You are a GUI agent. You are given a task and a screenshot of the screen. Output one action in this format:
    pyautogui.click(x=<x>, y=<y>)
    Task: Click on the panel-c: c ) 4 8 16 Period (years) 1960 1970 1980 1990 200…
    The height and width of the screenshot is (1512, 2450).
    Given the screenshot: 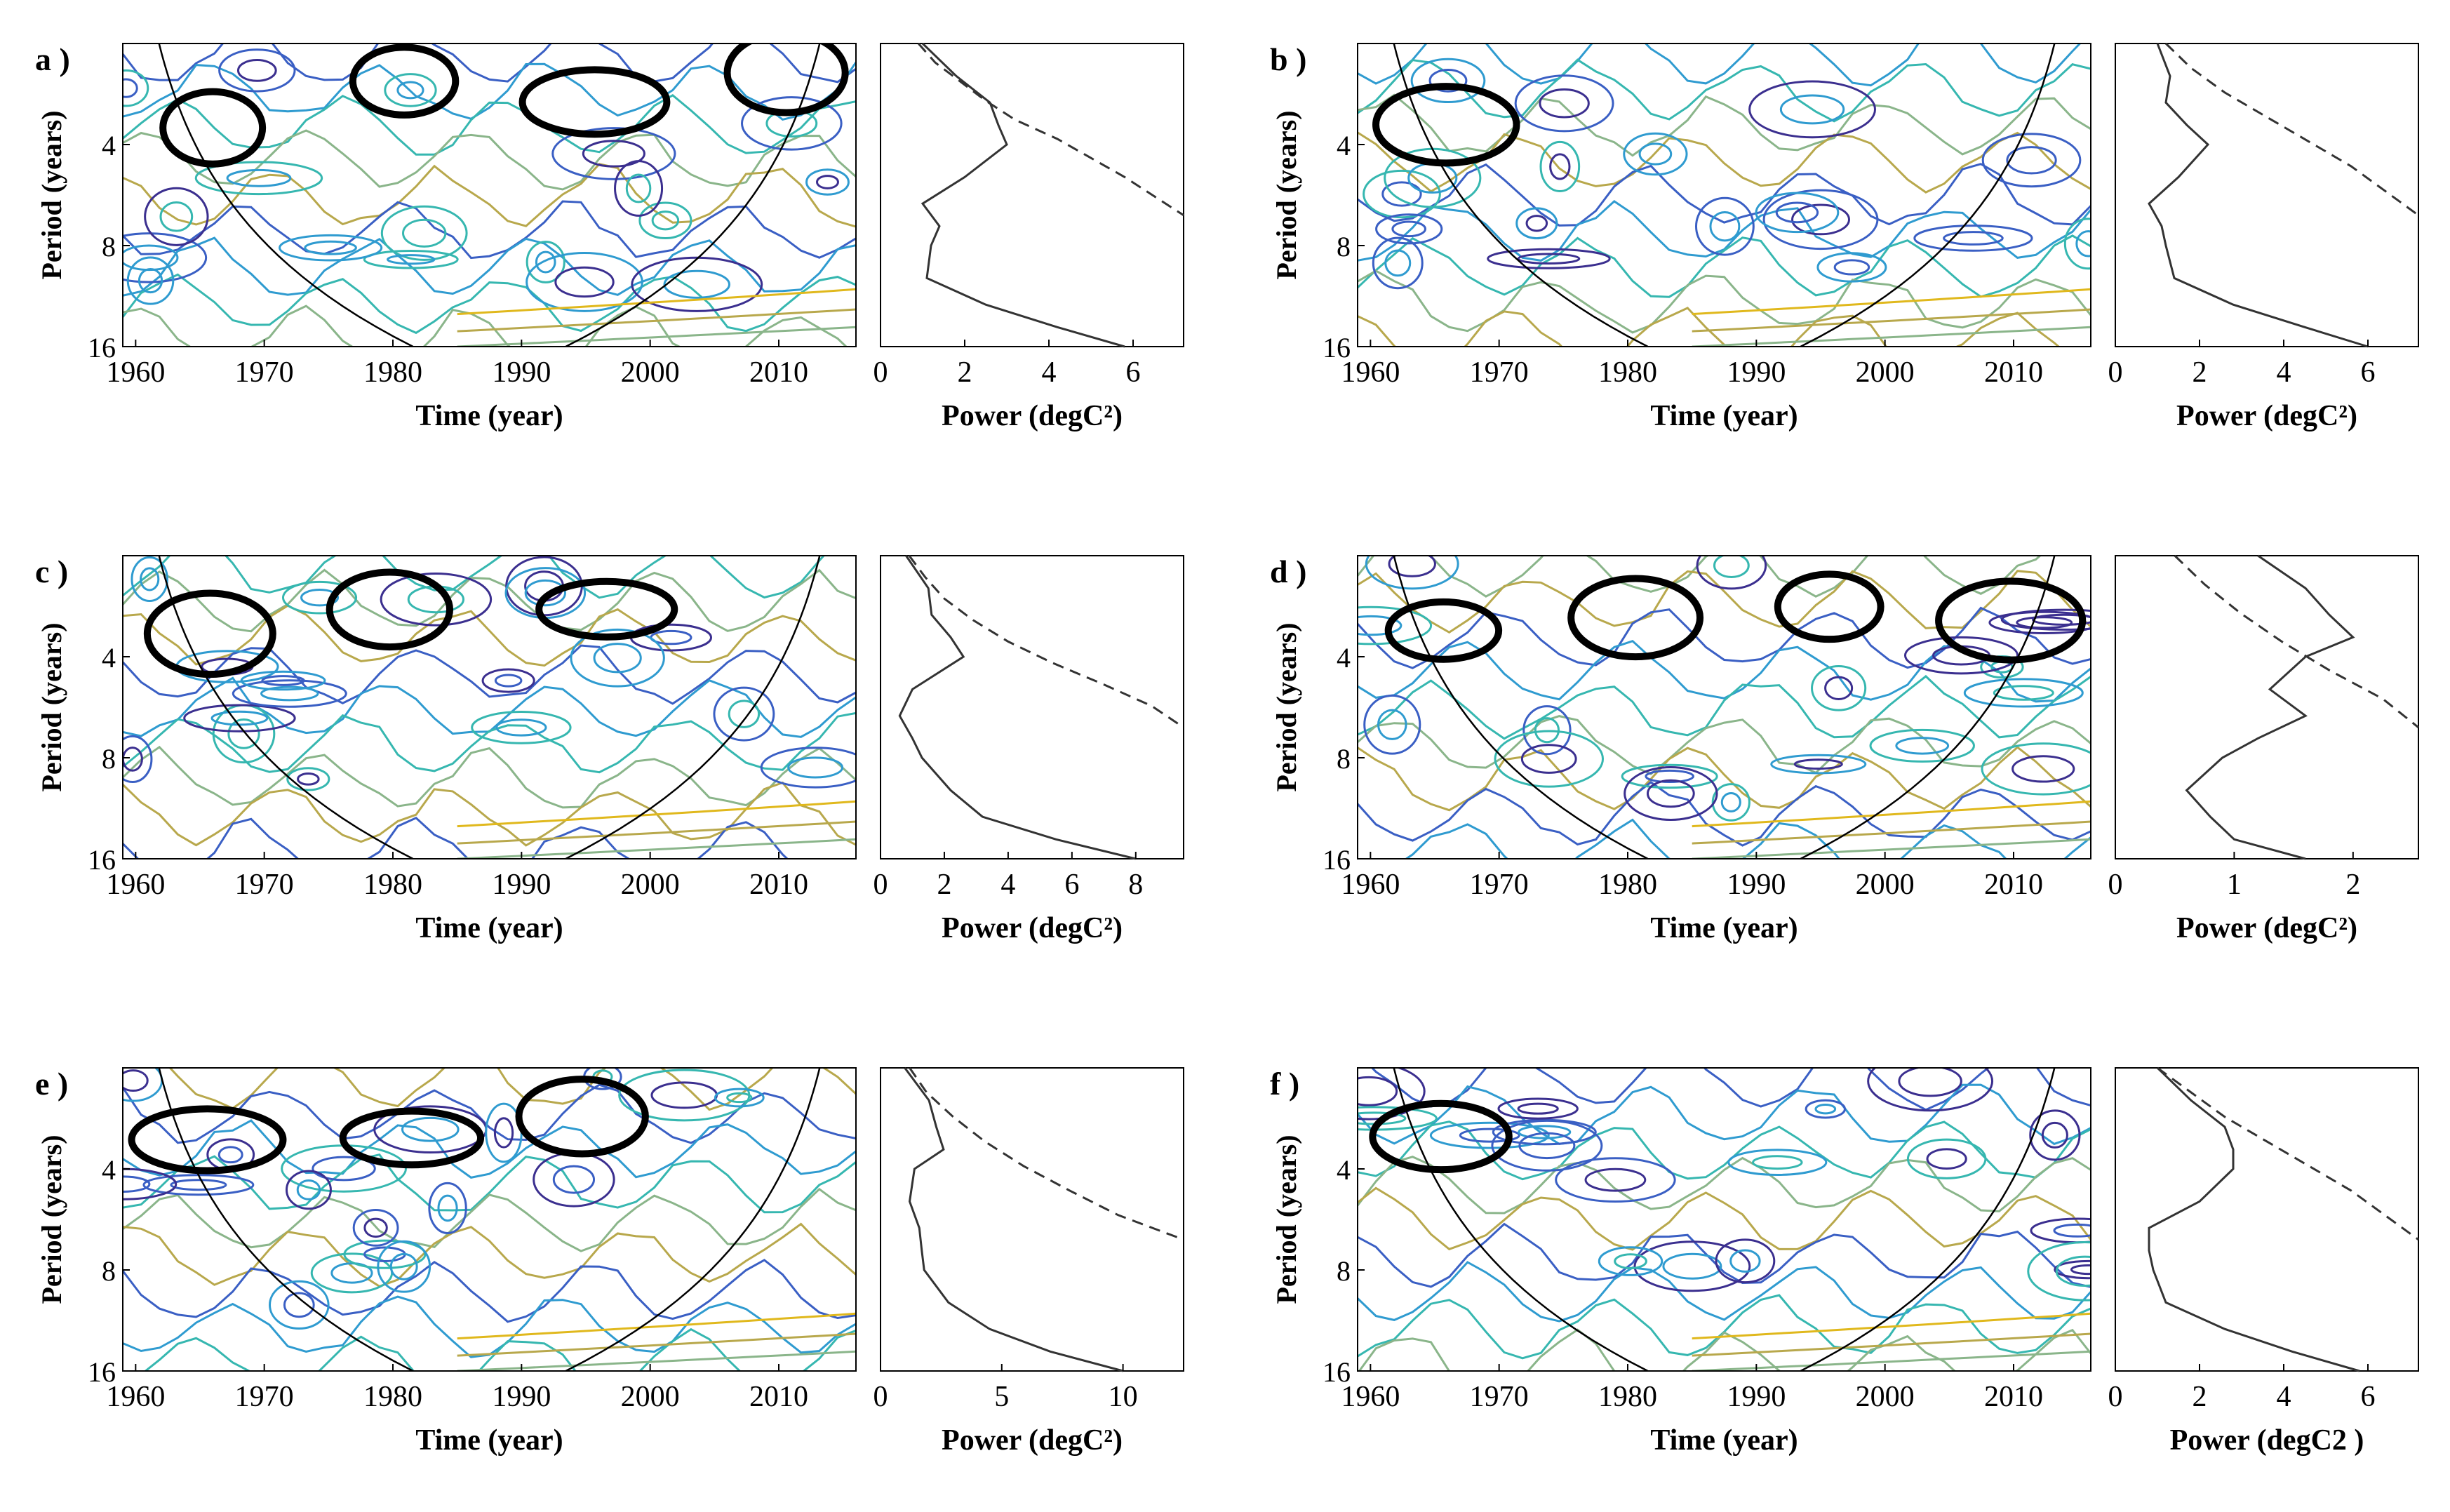 What is the action you would take?
    pyautogui.click(x=609, y=749)
    